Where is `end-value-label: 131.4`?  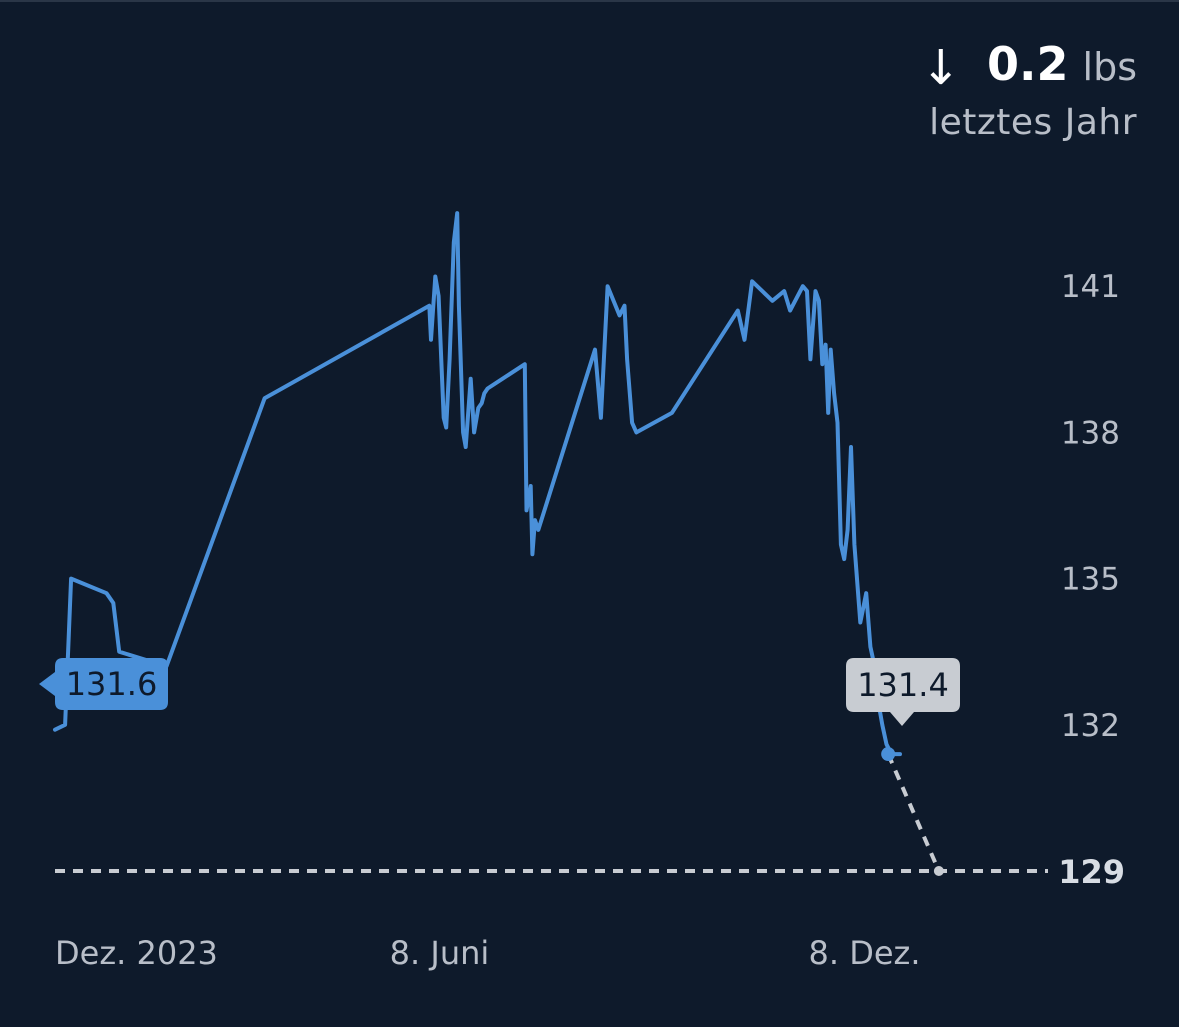
end-value-label: 131.4 is located at coordinates (903, 685).